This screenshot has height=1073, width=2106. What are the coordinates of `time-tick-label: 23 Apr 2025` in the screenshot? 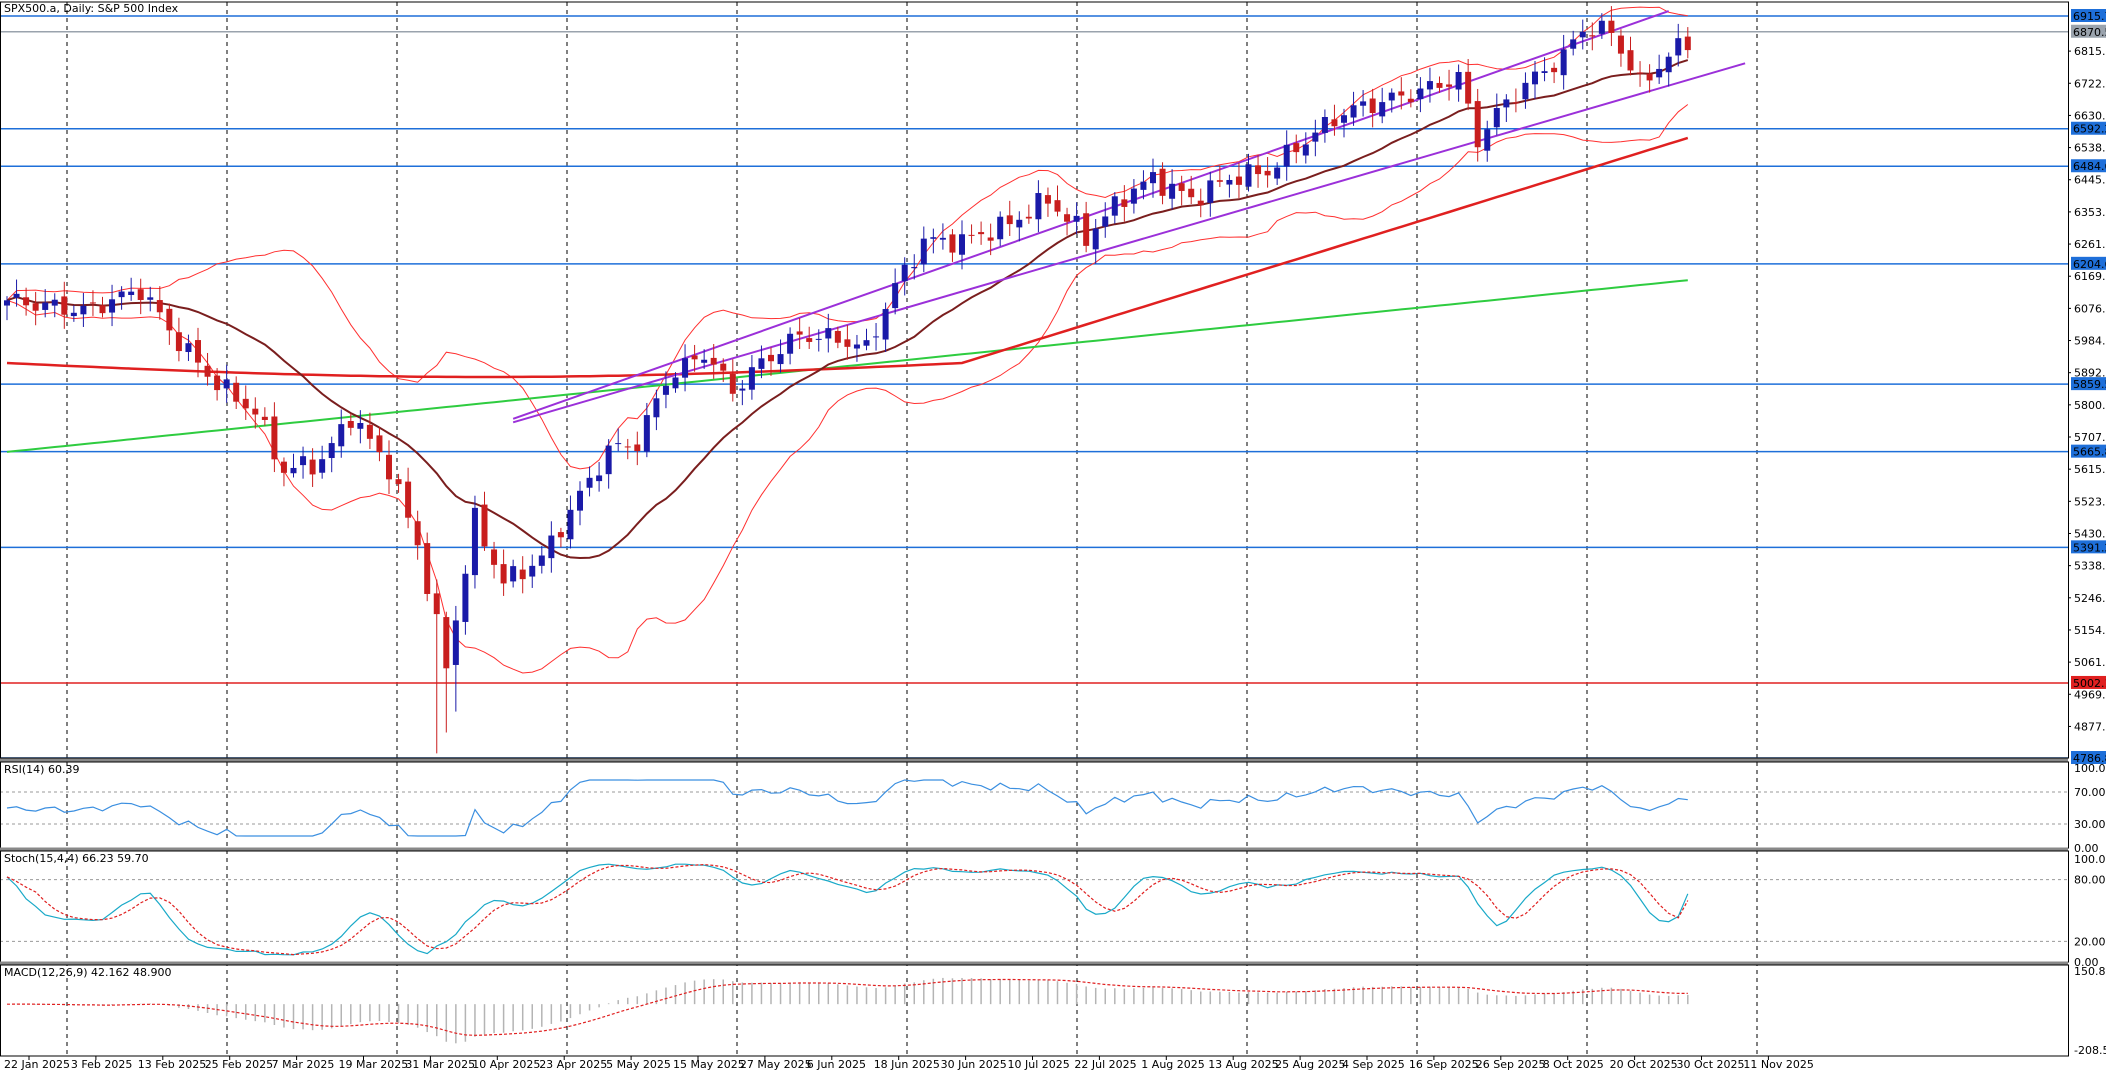 It's located at (573, 1064).